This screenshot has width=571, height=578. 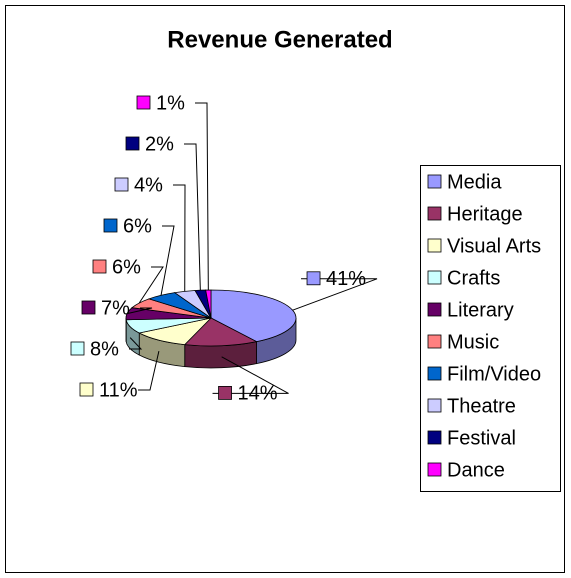 I want to click on legend-label: Theatre, so click(x=481, y=406).